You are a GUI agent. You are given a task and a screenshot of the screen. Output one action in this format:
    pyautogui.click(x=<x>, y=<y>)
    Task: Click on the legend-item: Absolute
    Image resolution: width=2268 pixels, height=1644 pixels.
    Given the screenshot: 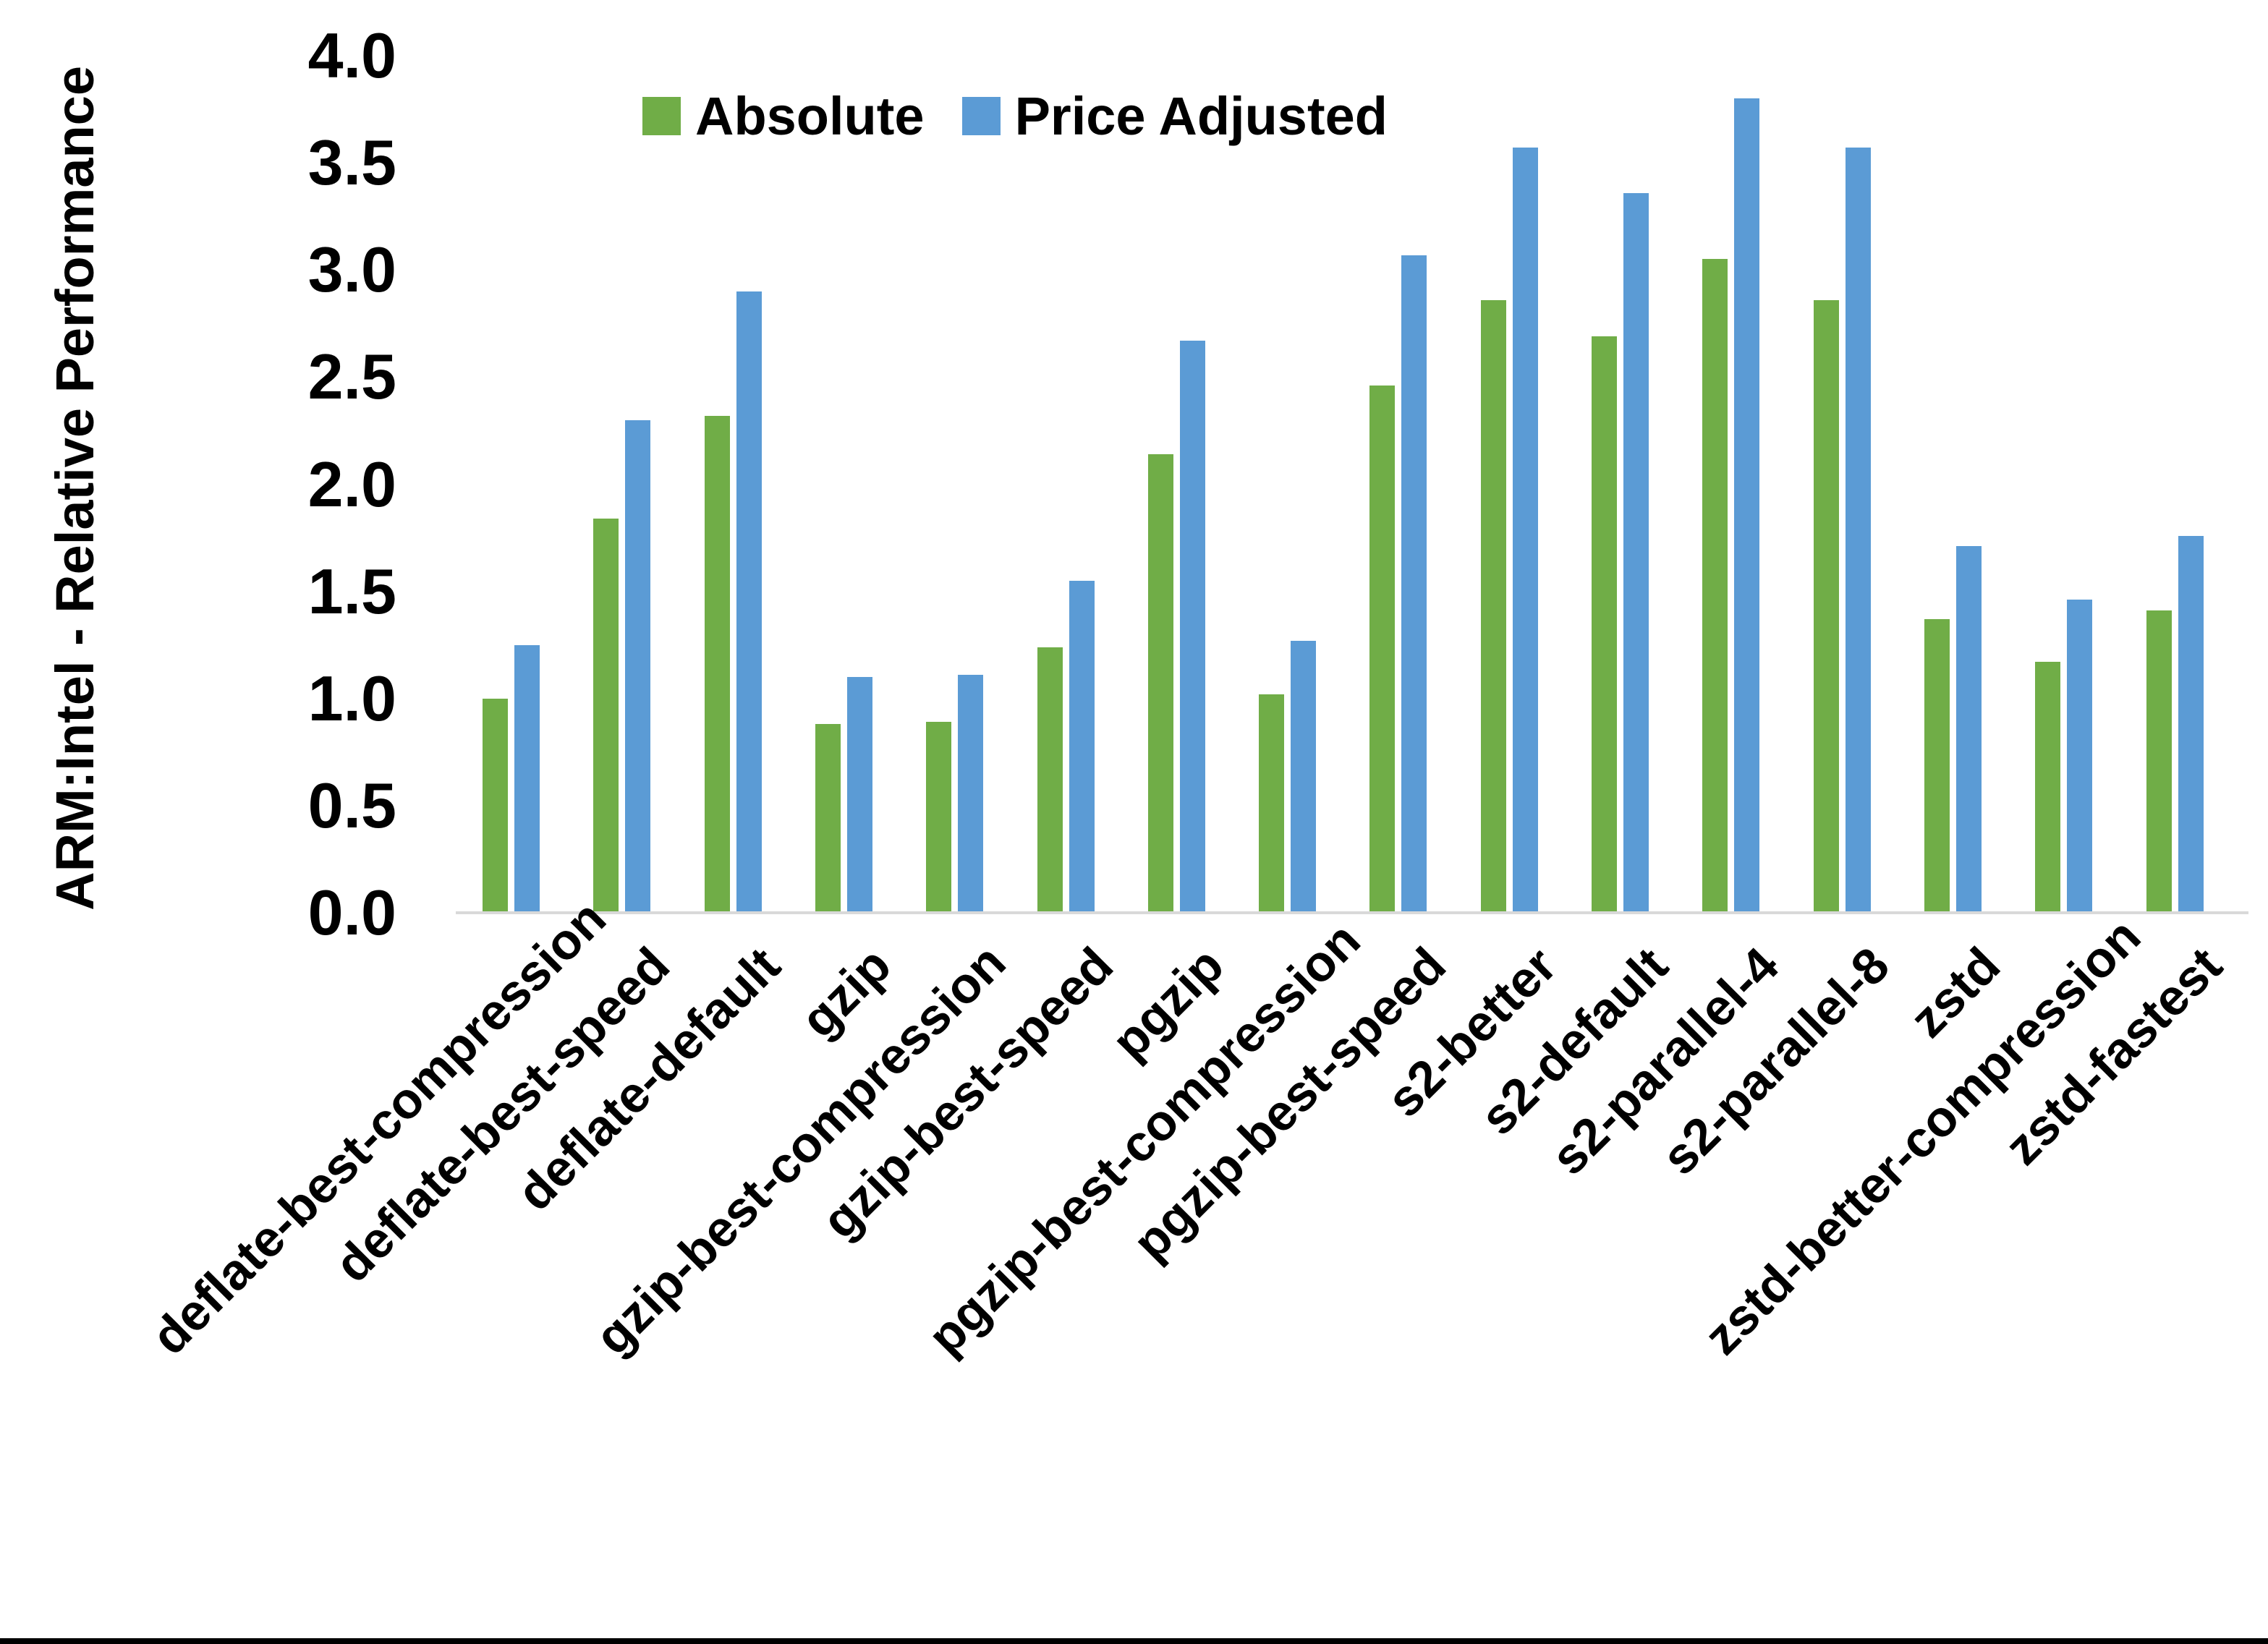 What is the action you would take?
    pyautogui.click(x=783, y=116)
    